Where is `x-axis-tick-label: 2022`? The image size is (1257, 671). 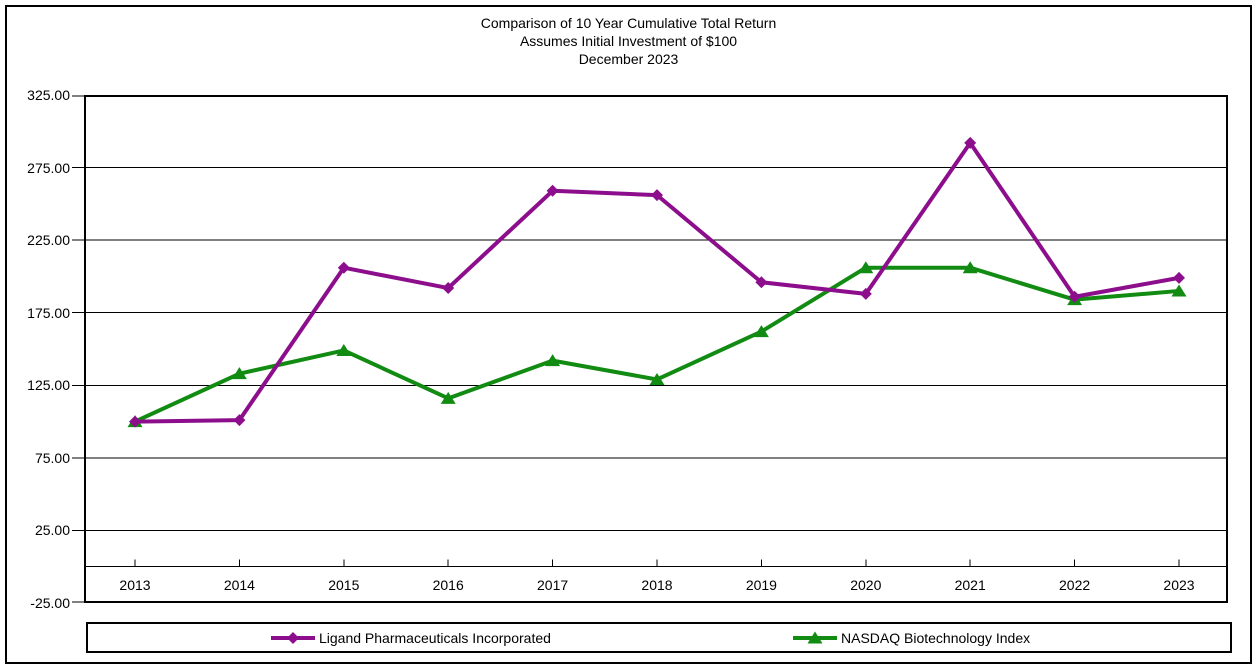 x-axis-tick-label: 2022 is located at coordinates (1075, 585).